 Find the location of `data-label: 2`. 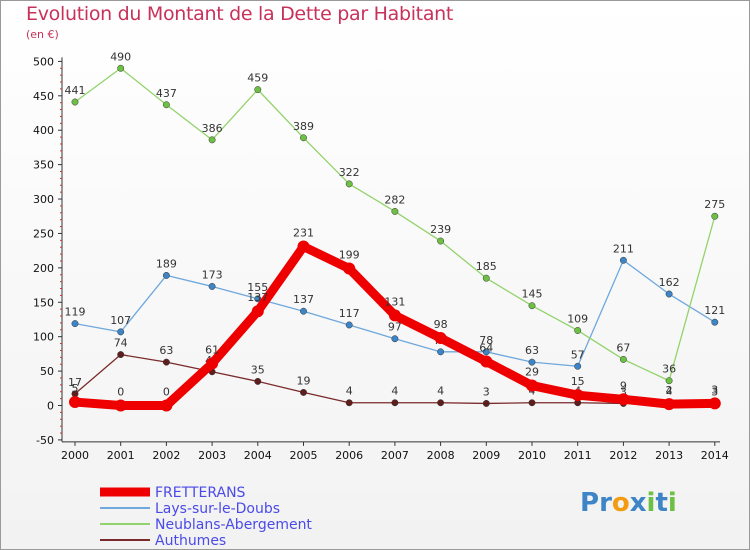

data-label: 2 is located at coordinates (669, 390).